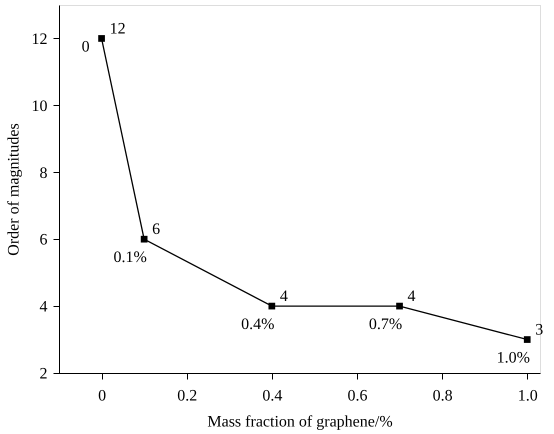 The height and width of the screenshot is (434, 554). Describe the element at coordinates (357, 396) in the screenshot. I see `x-tick-label: 0.6` at that location.